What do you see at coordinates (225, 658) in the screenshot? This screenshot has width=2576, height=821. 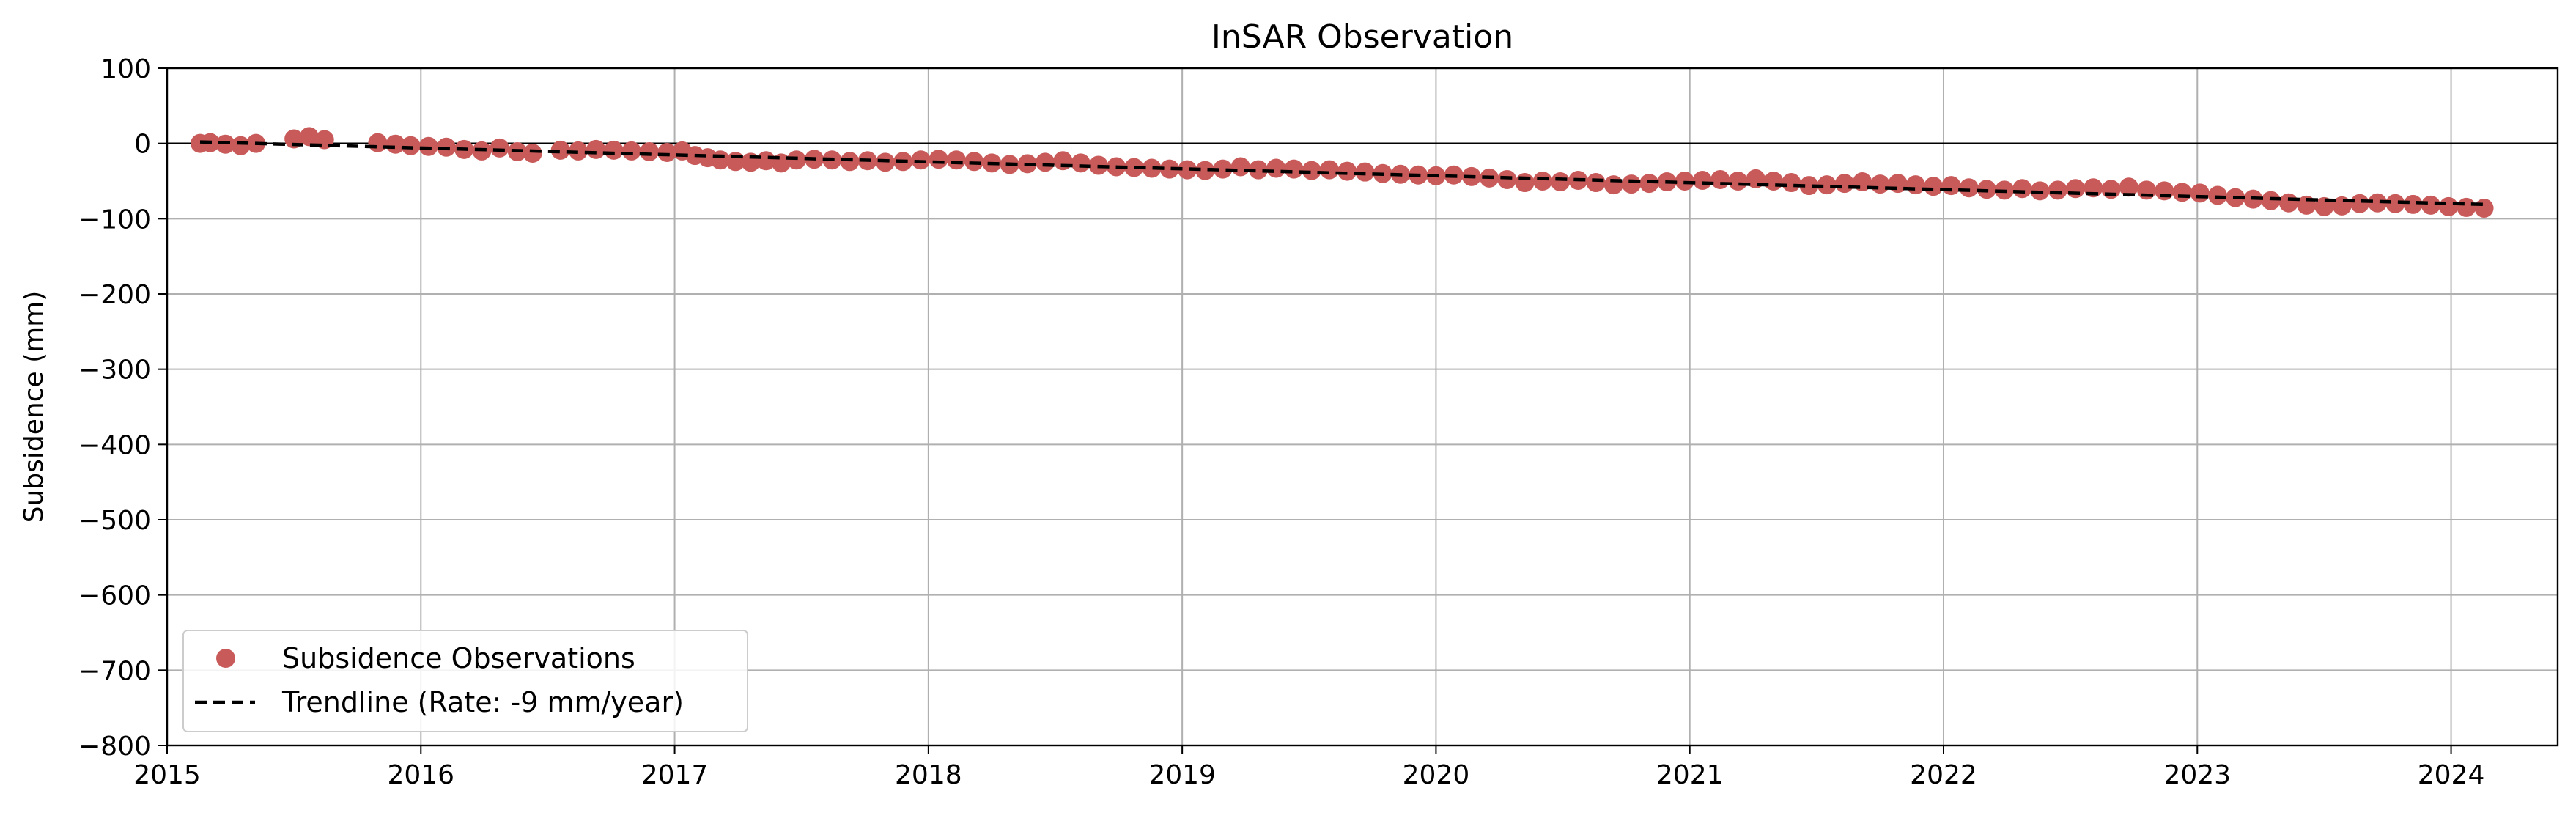 I see `legend-marker-observations` at bounding box center [225, 658].